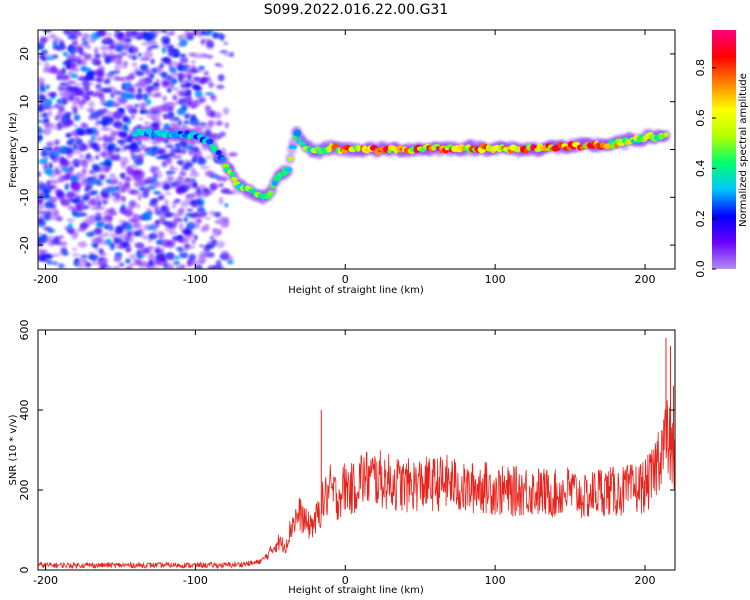 The width and height of the screenshot is (750, 600). I want to click on colorbar-label: Normalized spectral amplitude, so click(743, 150).